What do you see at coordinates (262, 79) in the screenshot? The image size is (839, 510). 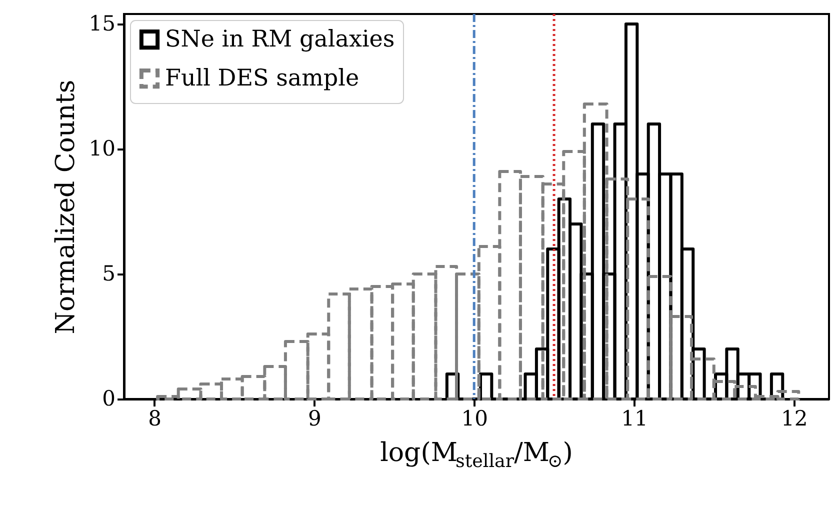 I see `legend-label: Full DES sample` at bounding box center [262, 79].